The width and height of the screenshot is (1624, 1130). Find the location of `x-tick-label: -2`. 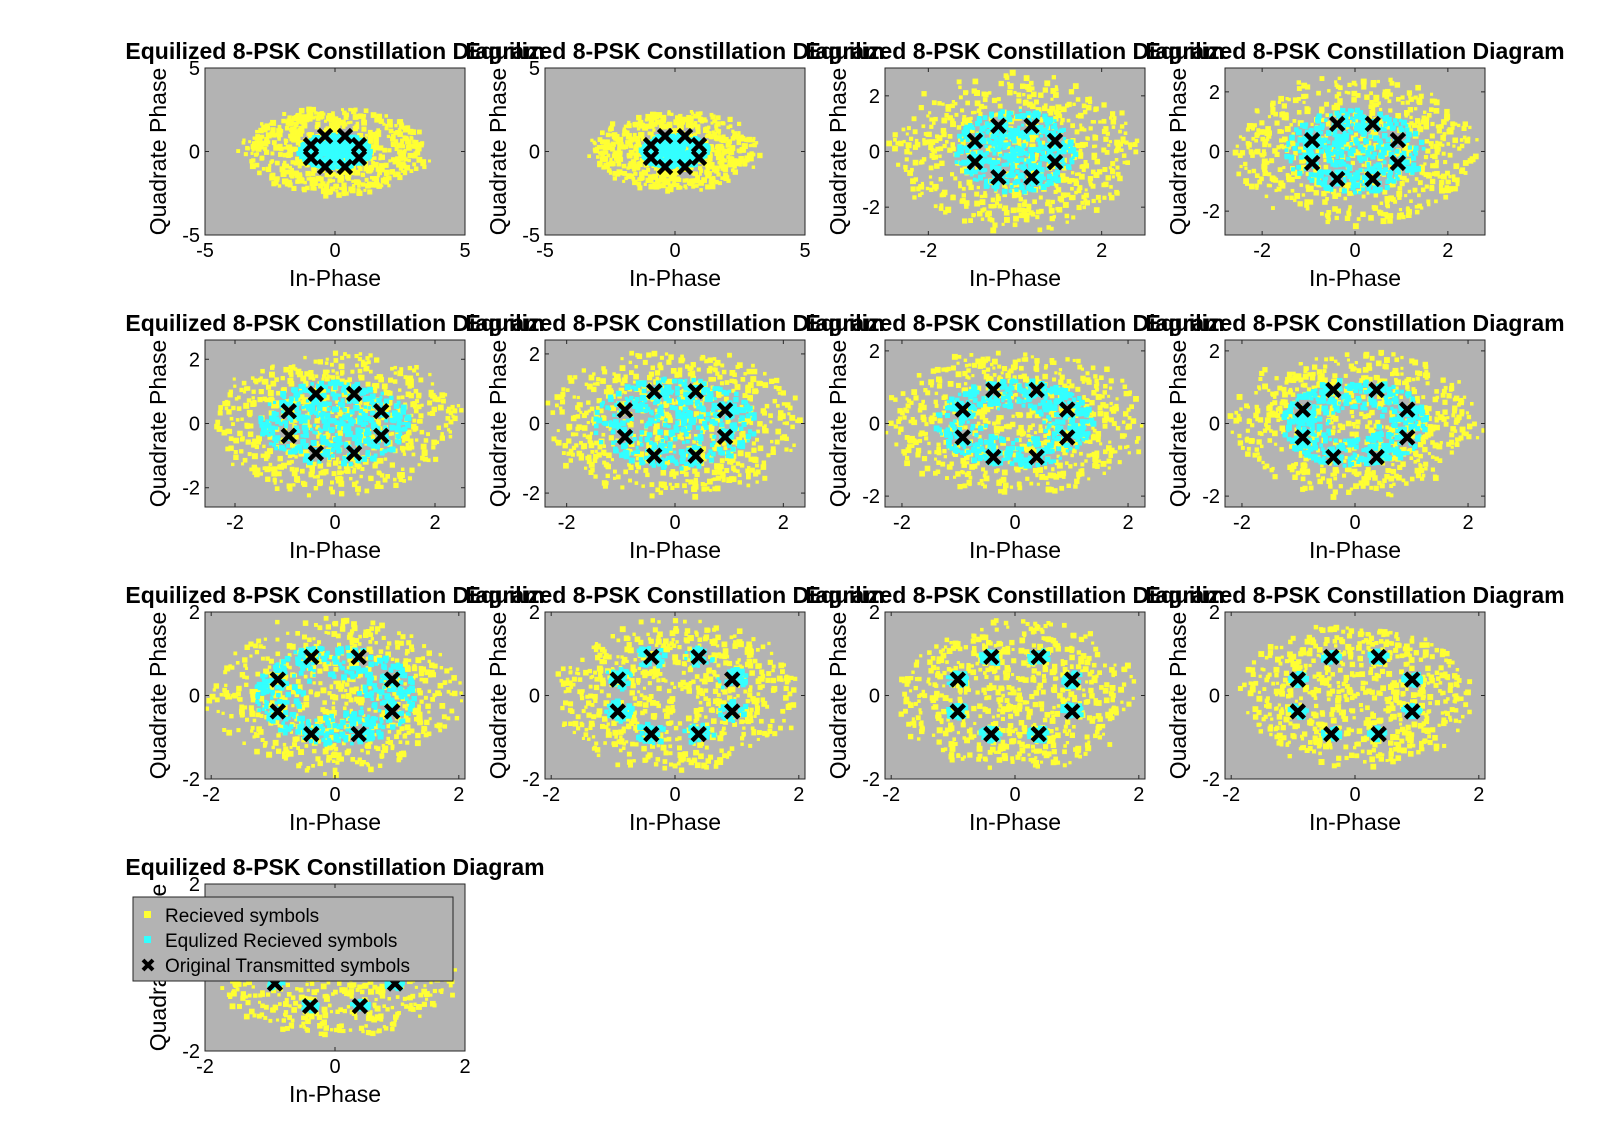

x-tick-label: -2 is located at coordinates (1262, 251).